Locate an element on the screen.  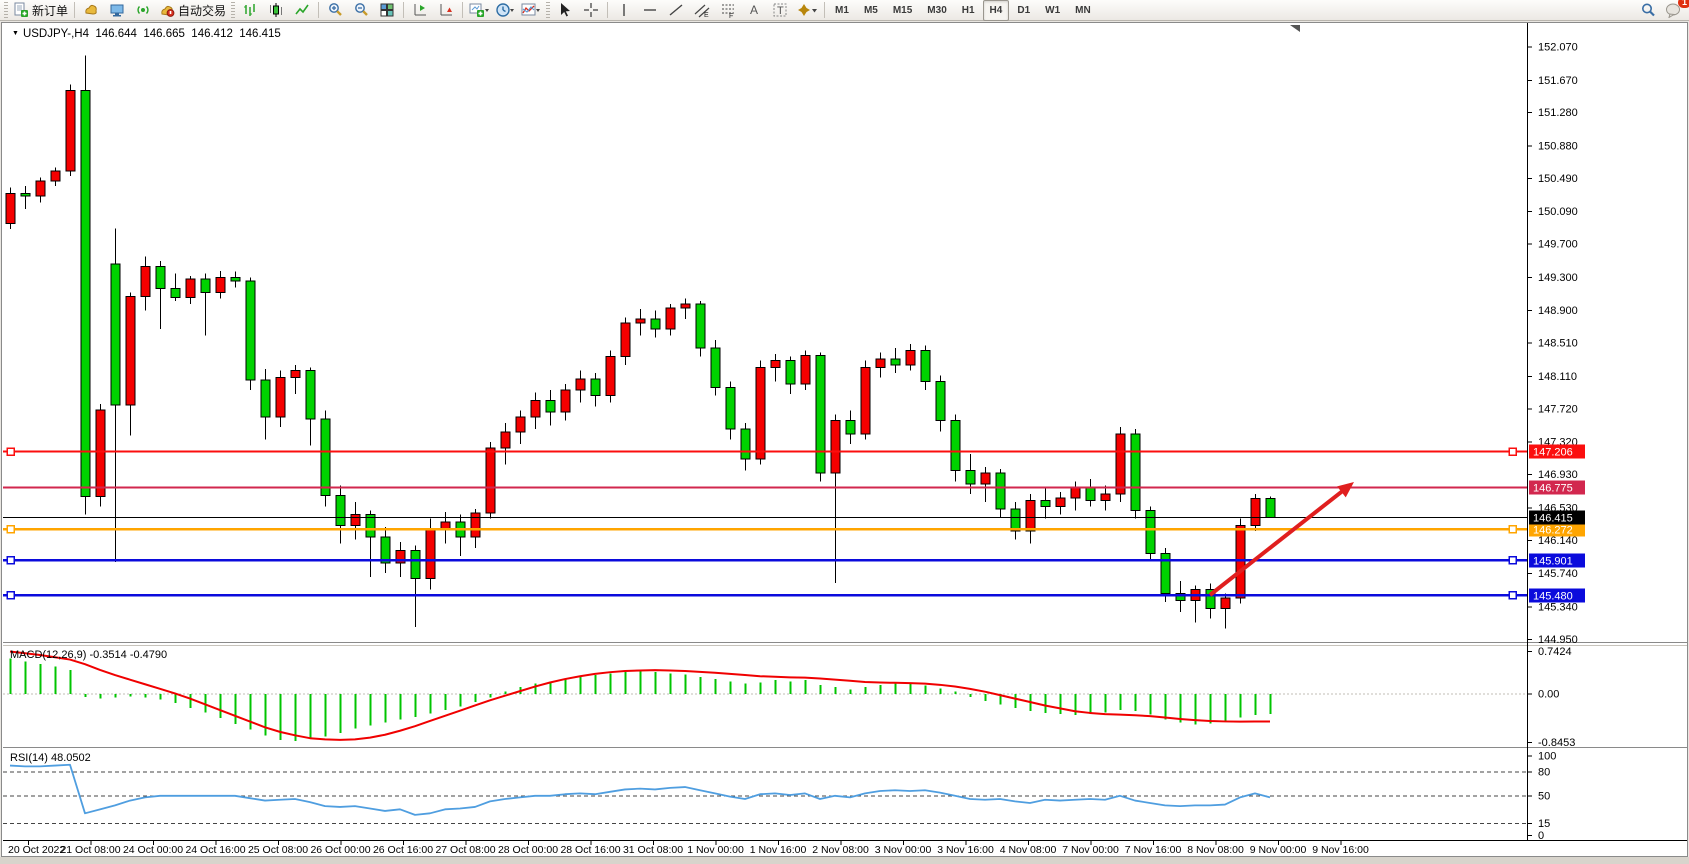
text-button: A is located at coordinates (754, 10).